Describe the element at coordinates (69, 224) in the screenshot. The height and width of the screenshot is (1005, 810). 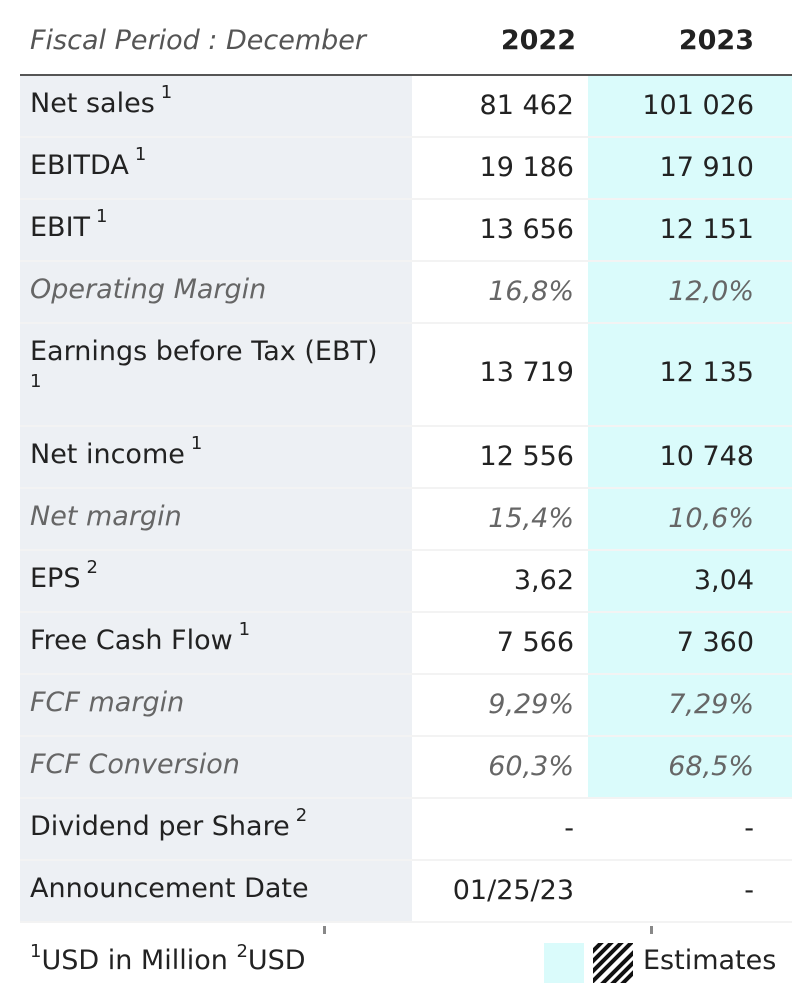
I see `row-label: EBIT 1` at that location.